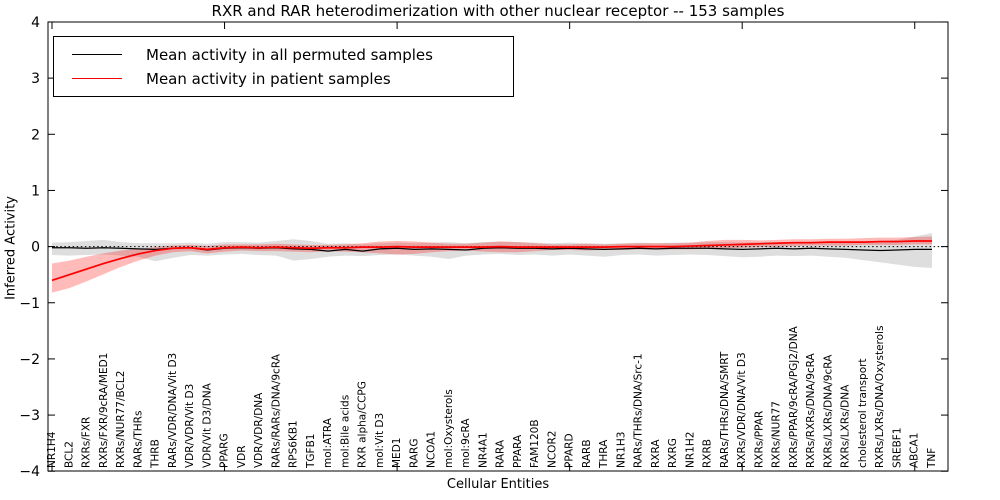 The height and width of the screenshot is (500, 1000). What do you see at coordinates (29, 360) in the screenshot?
I see `y-tick-label: −2` at bounding box center [29, 360].